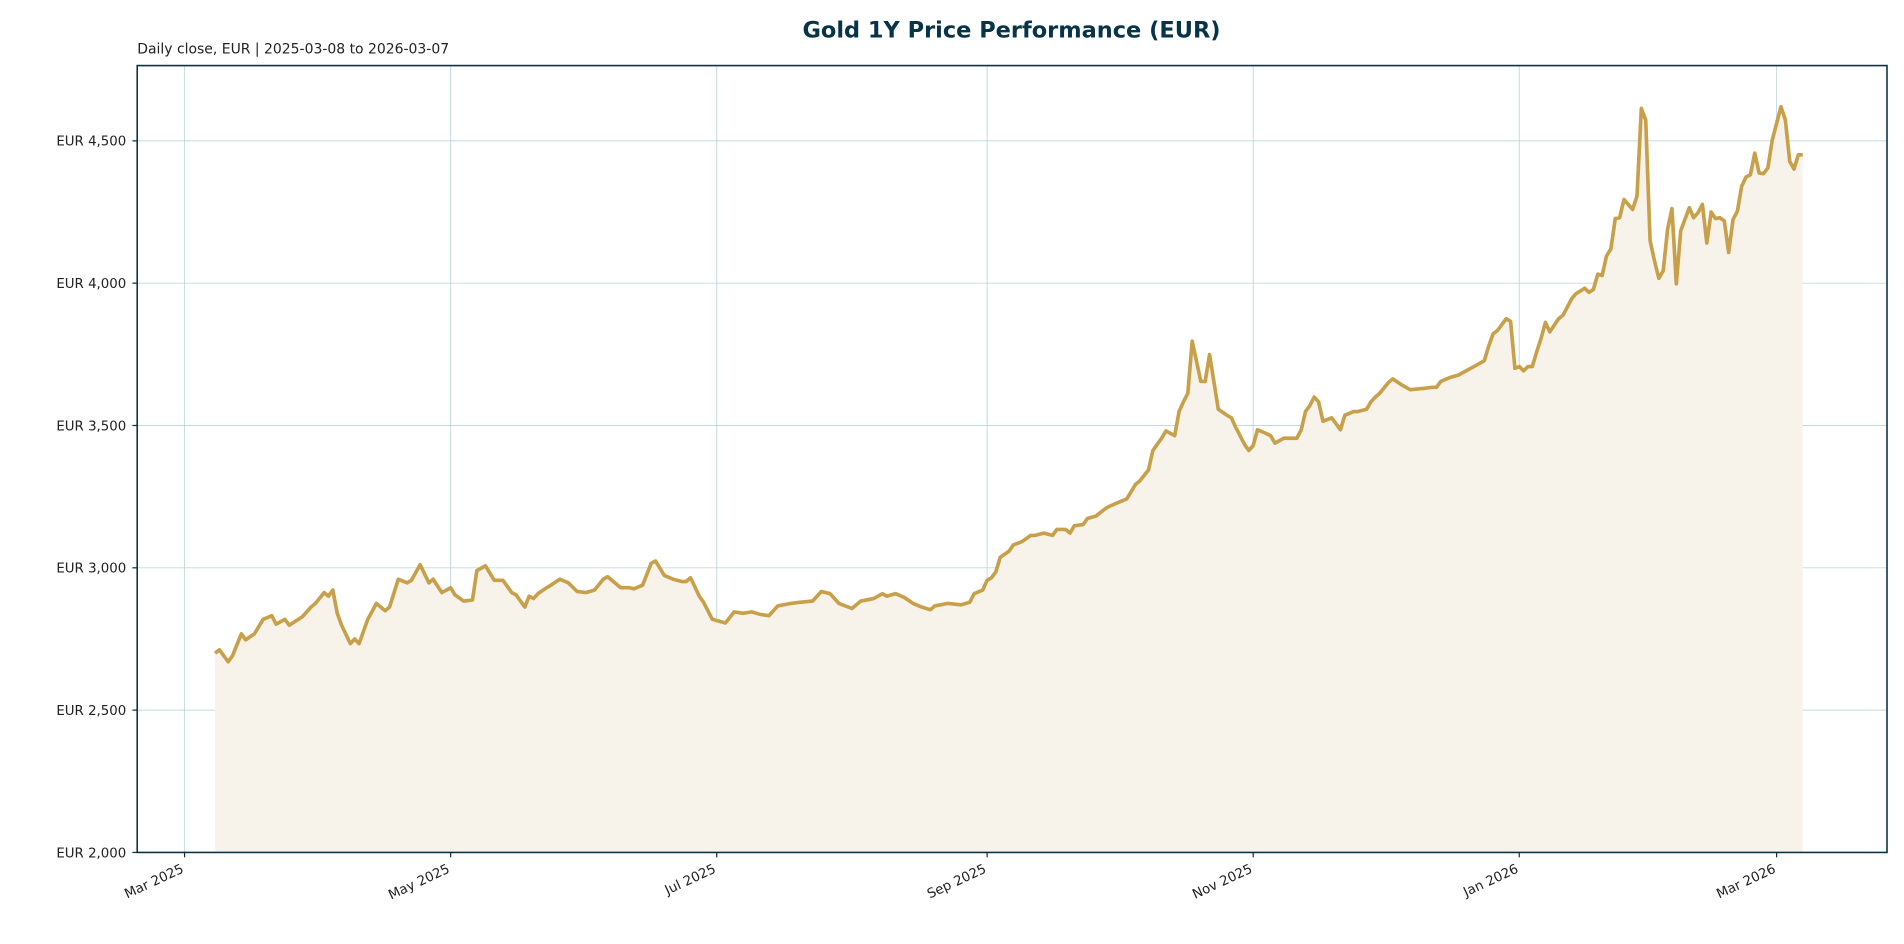 The width and height of the screenshot is (1904, 944). What do you see at coordinates (1222, 882) in the screenshot?
I see `x-tick-label: Nov 2025` at bounding box center [1222, 882].